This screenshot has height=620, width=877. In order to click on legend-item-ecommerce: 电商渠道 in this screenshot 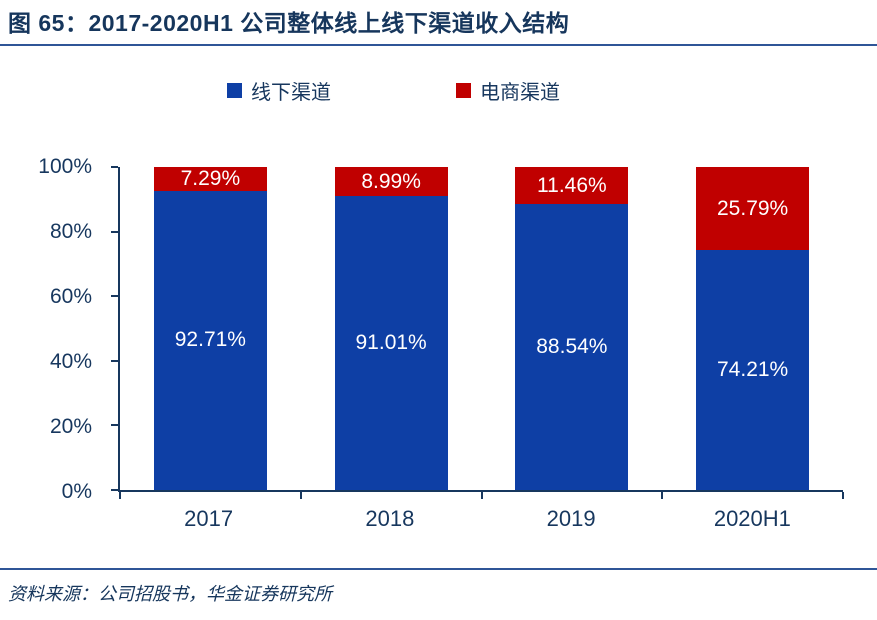, I will do `click(508, 90)`.